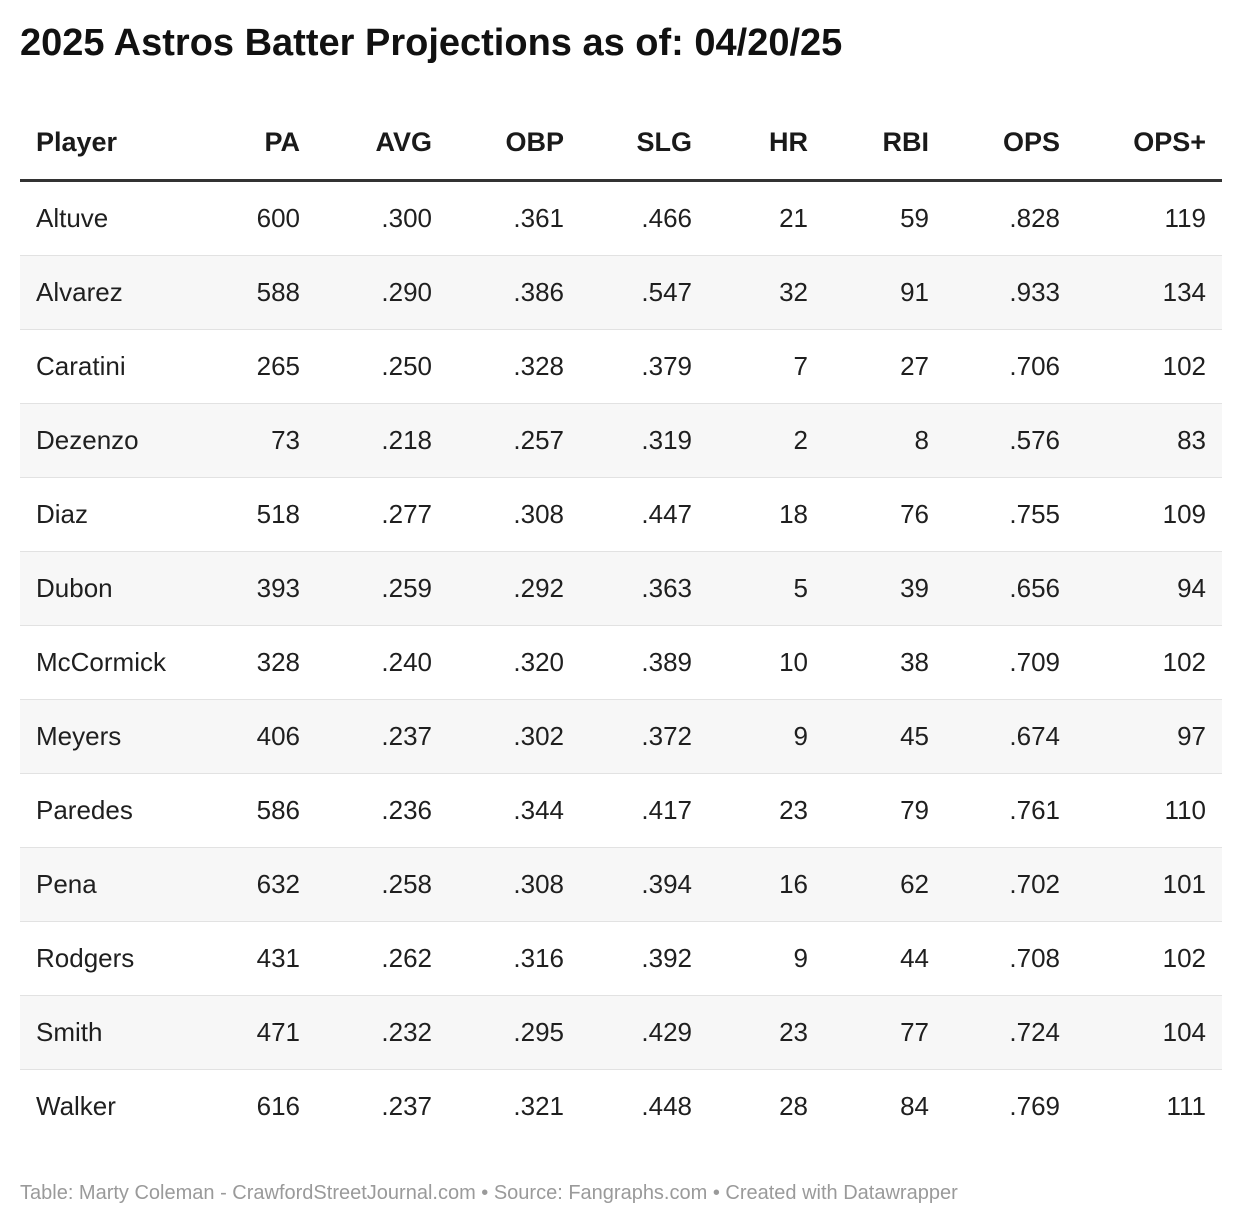 The width and height of the screenshot is (1240, 1228). What do you see at coordinates (266, 366) in the screenshot?
I see `stat-cell-pa: 265` at bounding box center [266, 366].